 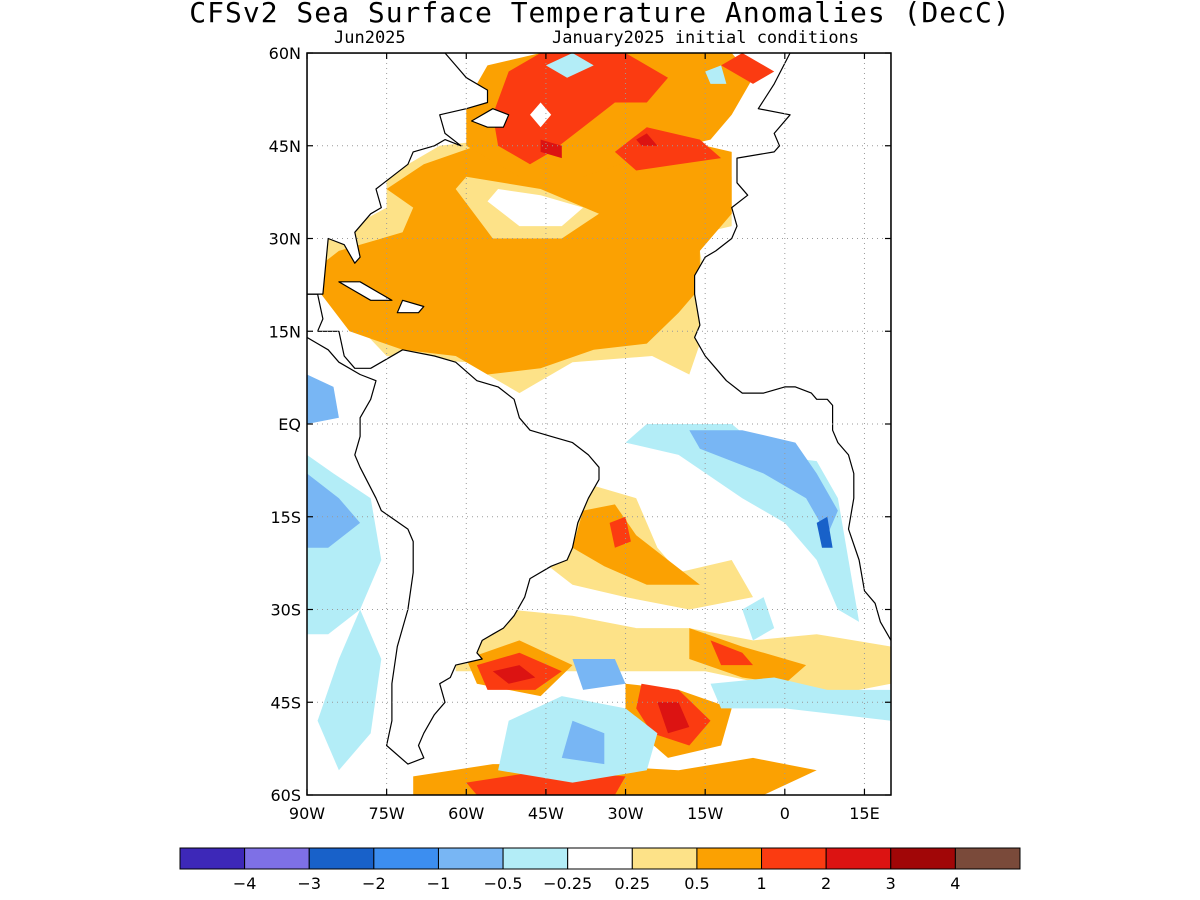 I want to click on initial-conditions-label: January2025 initial conditions, so click(x=706, y=38).